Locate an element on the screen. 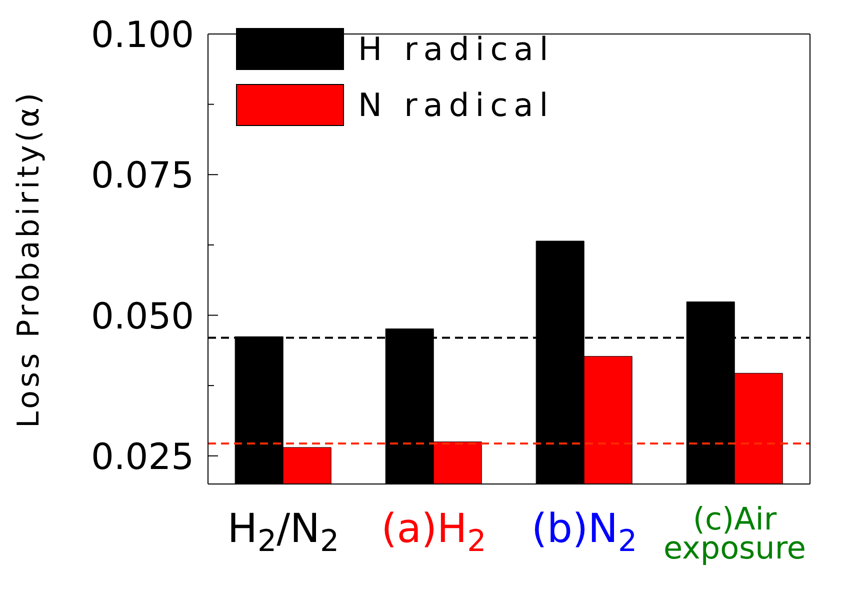 This screenshot has width=849, height=592. y-axis-title: Loss Probabirity(α) is located at coordinates (29, 259).